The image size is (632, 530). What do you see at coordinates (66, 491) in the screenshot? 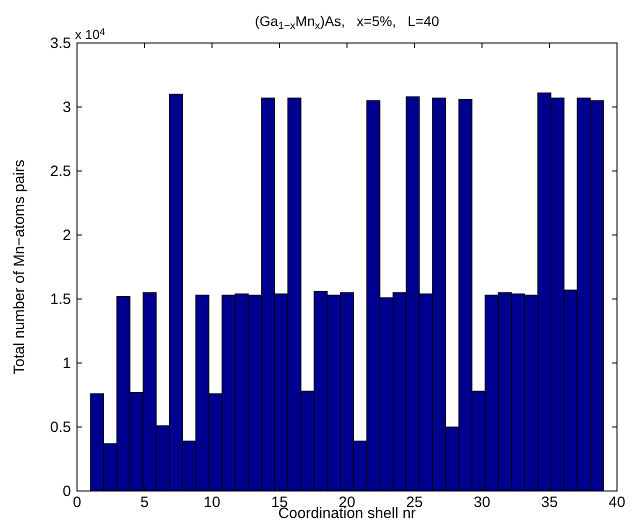
I see `y-tick-label: 0` at bounding box center [66, 491].